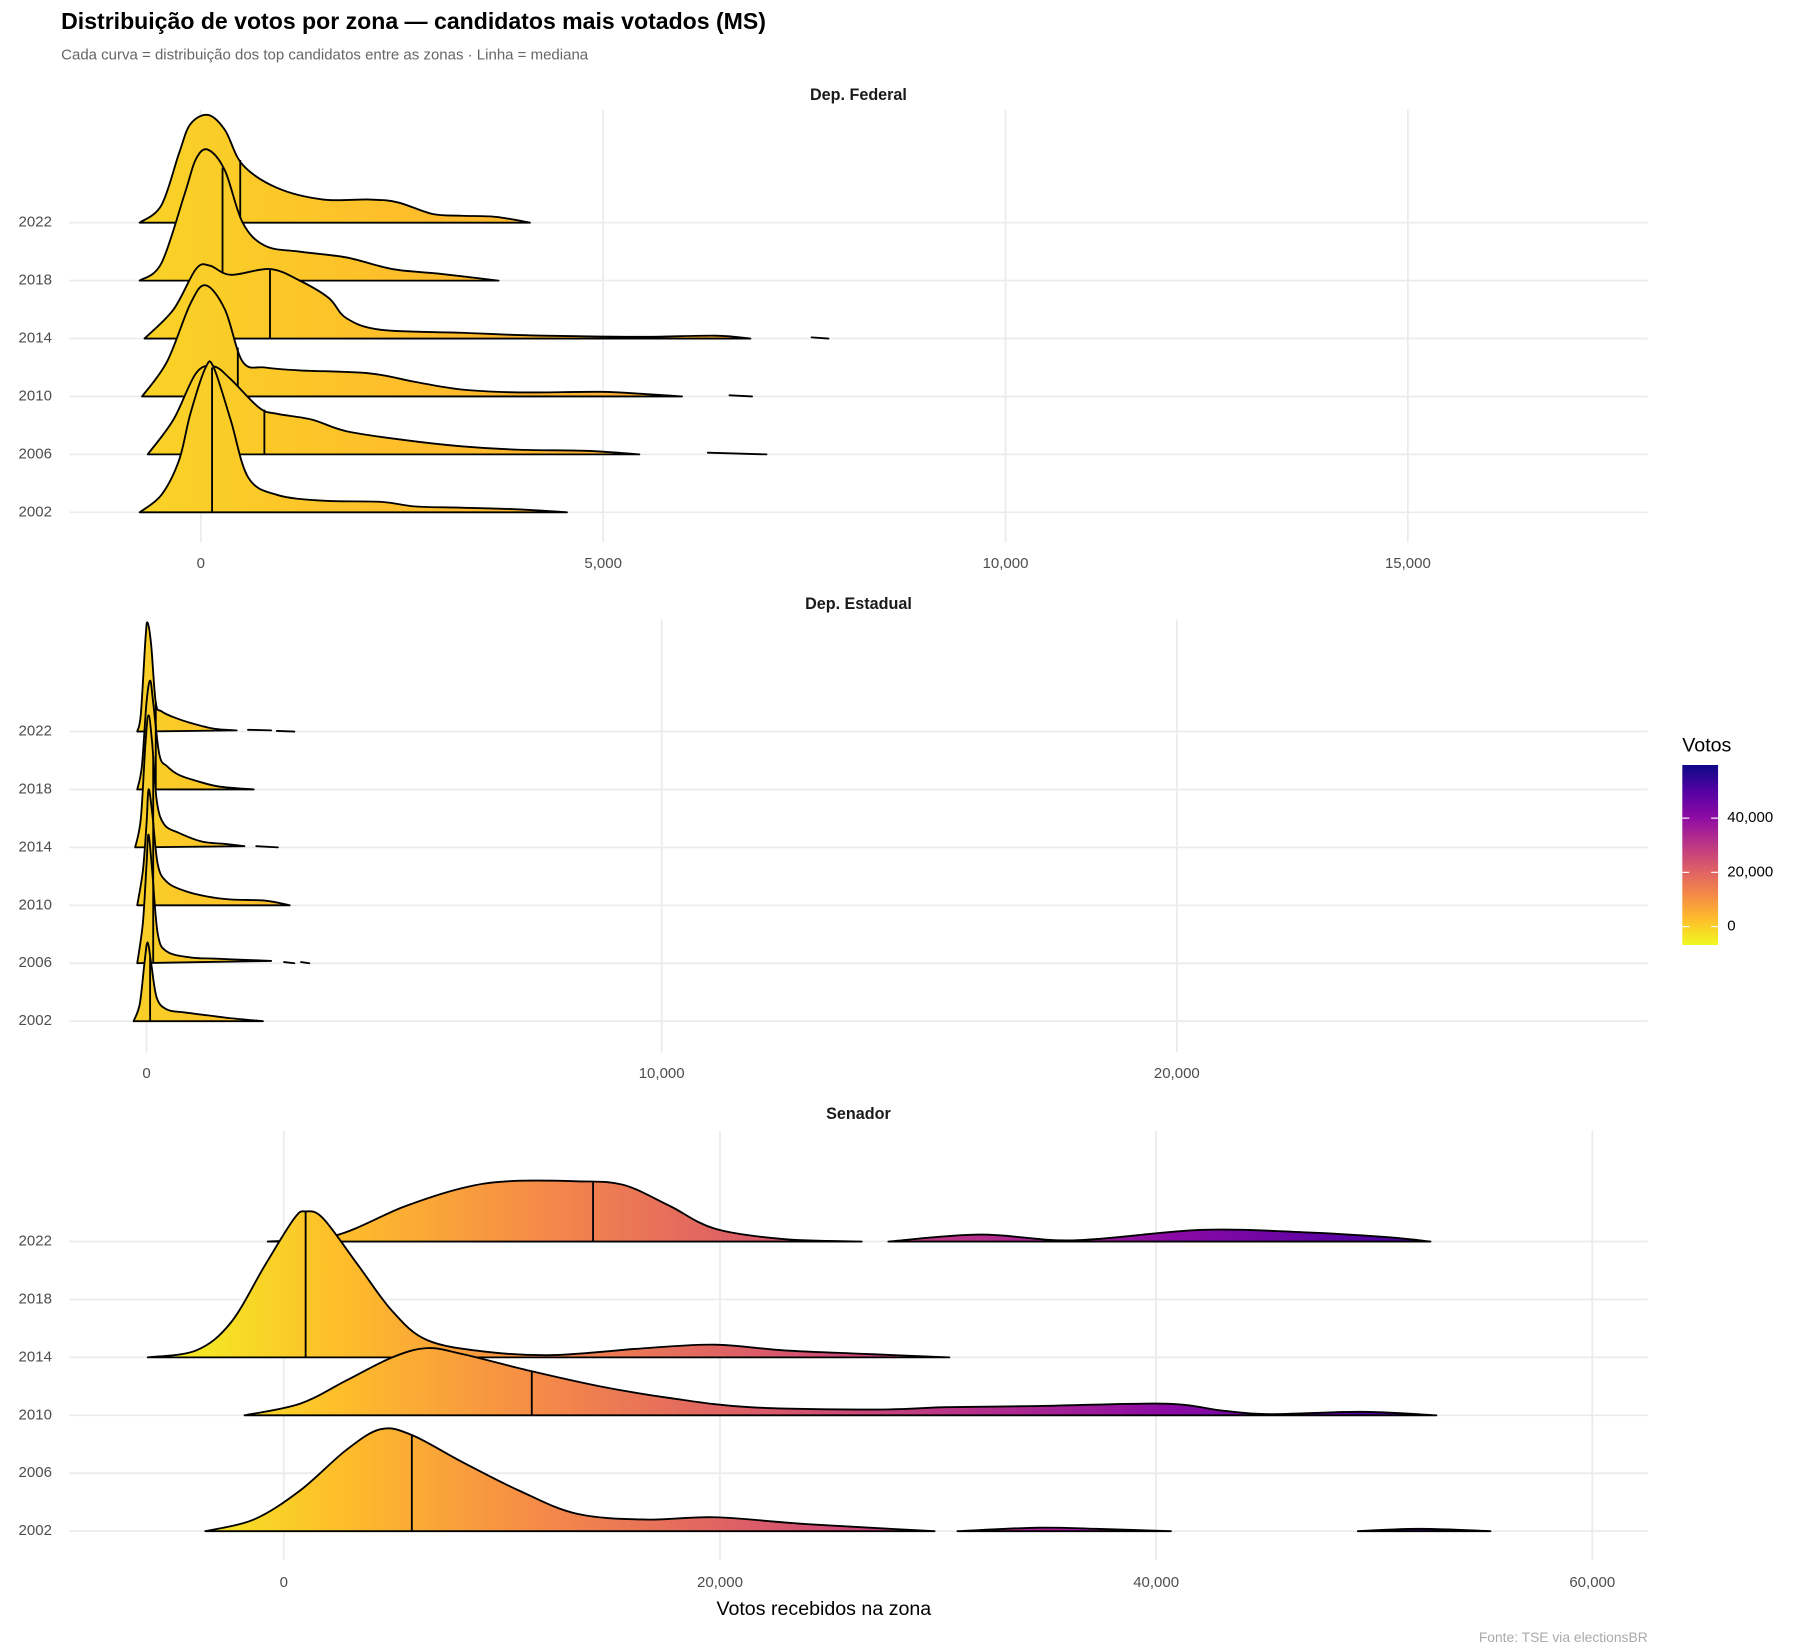  I want to click on legend-tick-label: 20,000, so click(1750, 871).